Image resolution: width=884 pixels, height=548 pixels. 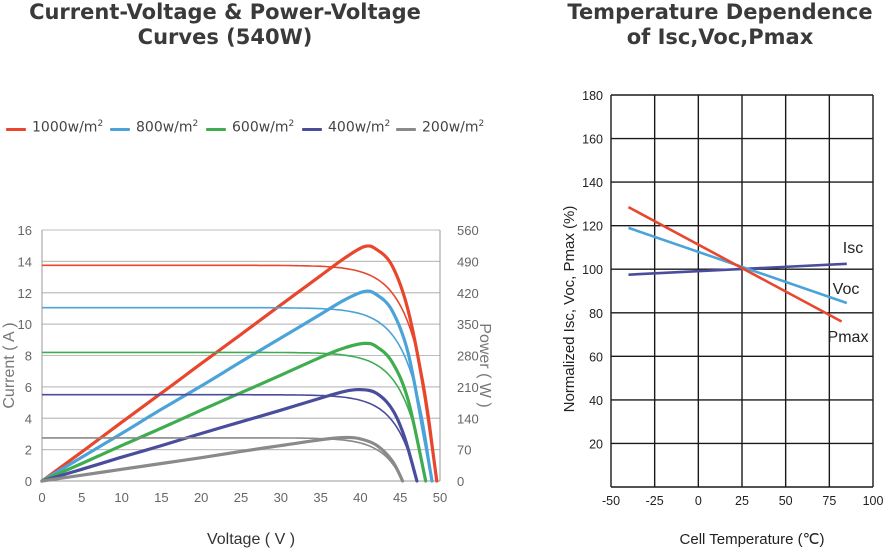 What do you see at coordinates (468, 387) in the screenshot?
I see `pv-y2-tick-label: 210` at bounding box center [468, 387].